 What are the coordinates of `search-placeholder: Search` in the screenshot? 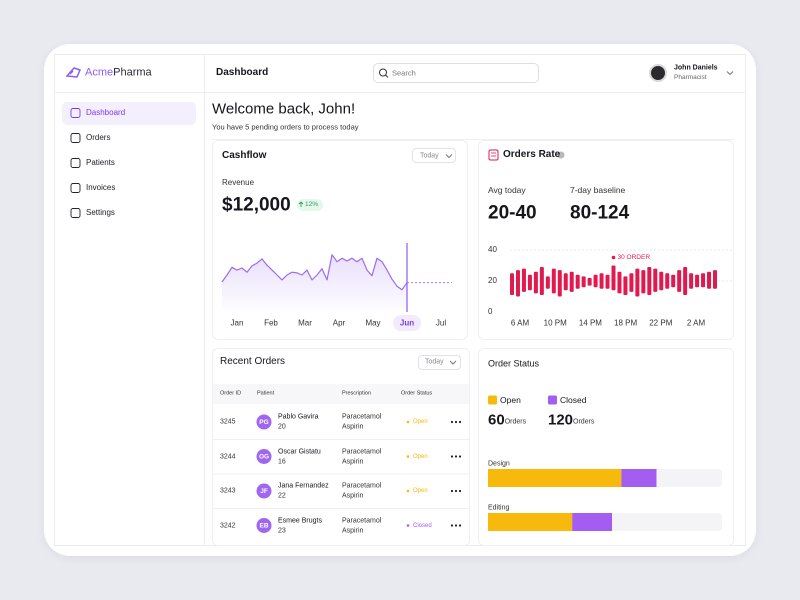 It's located at (404, 73).